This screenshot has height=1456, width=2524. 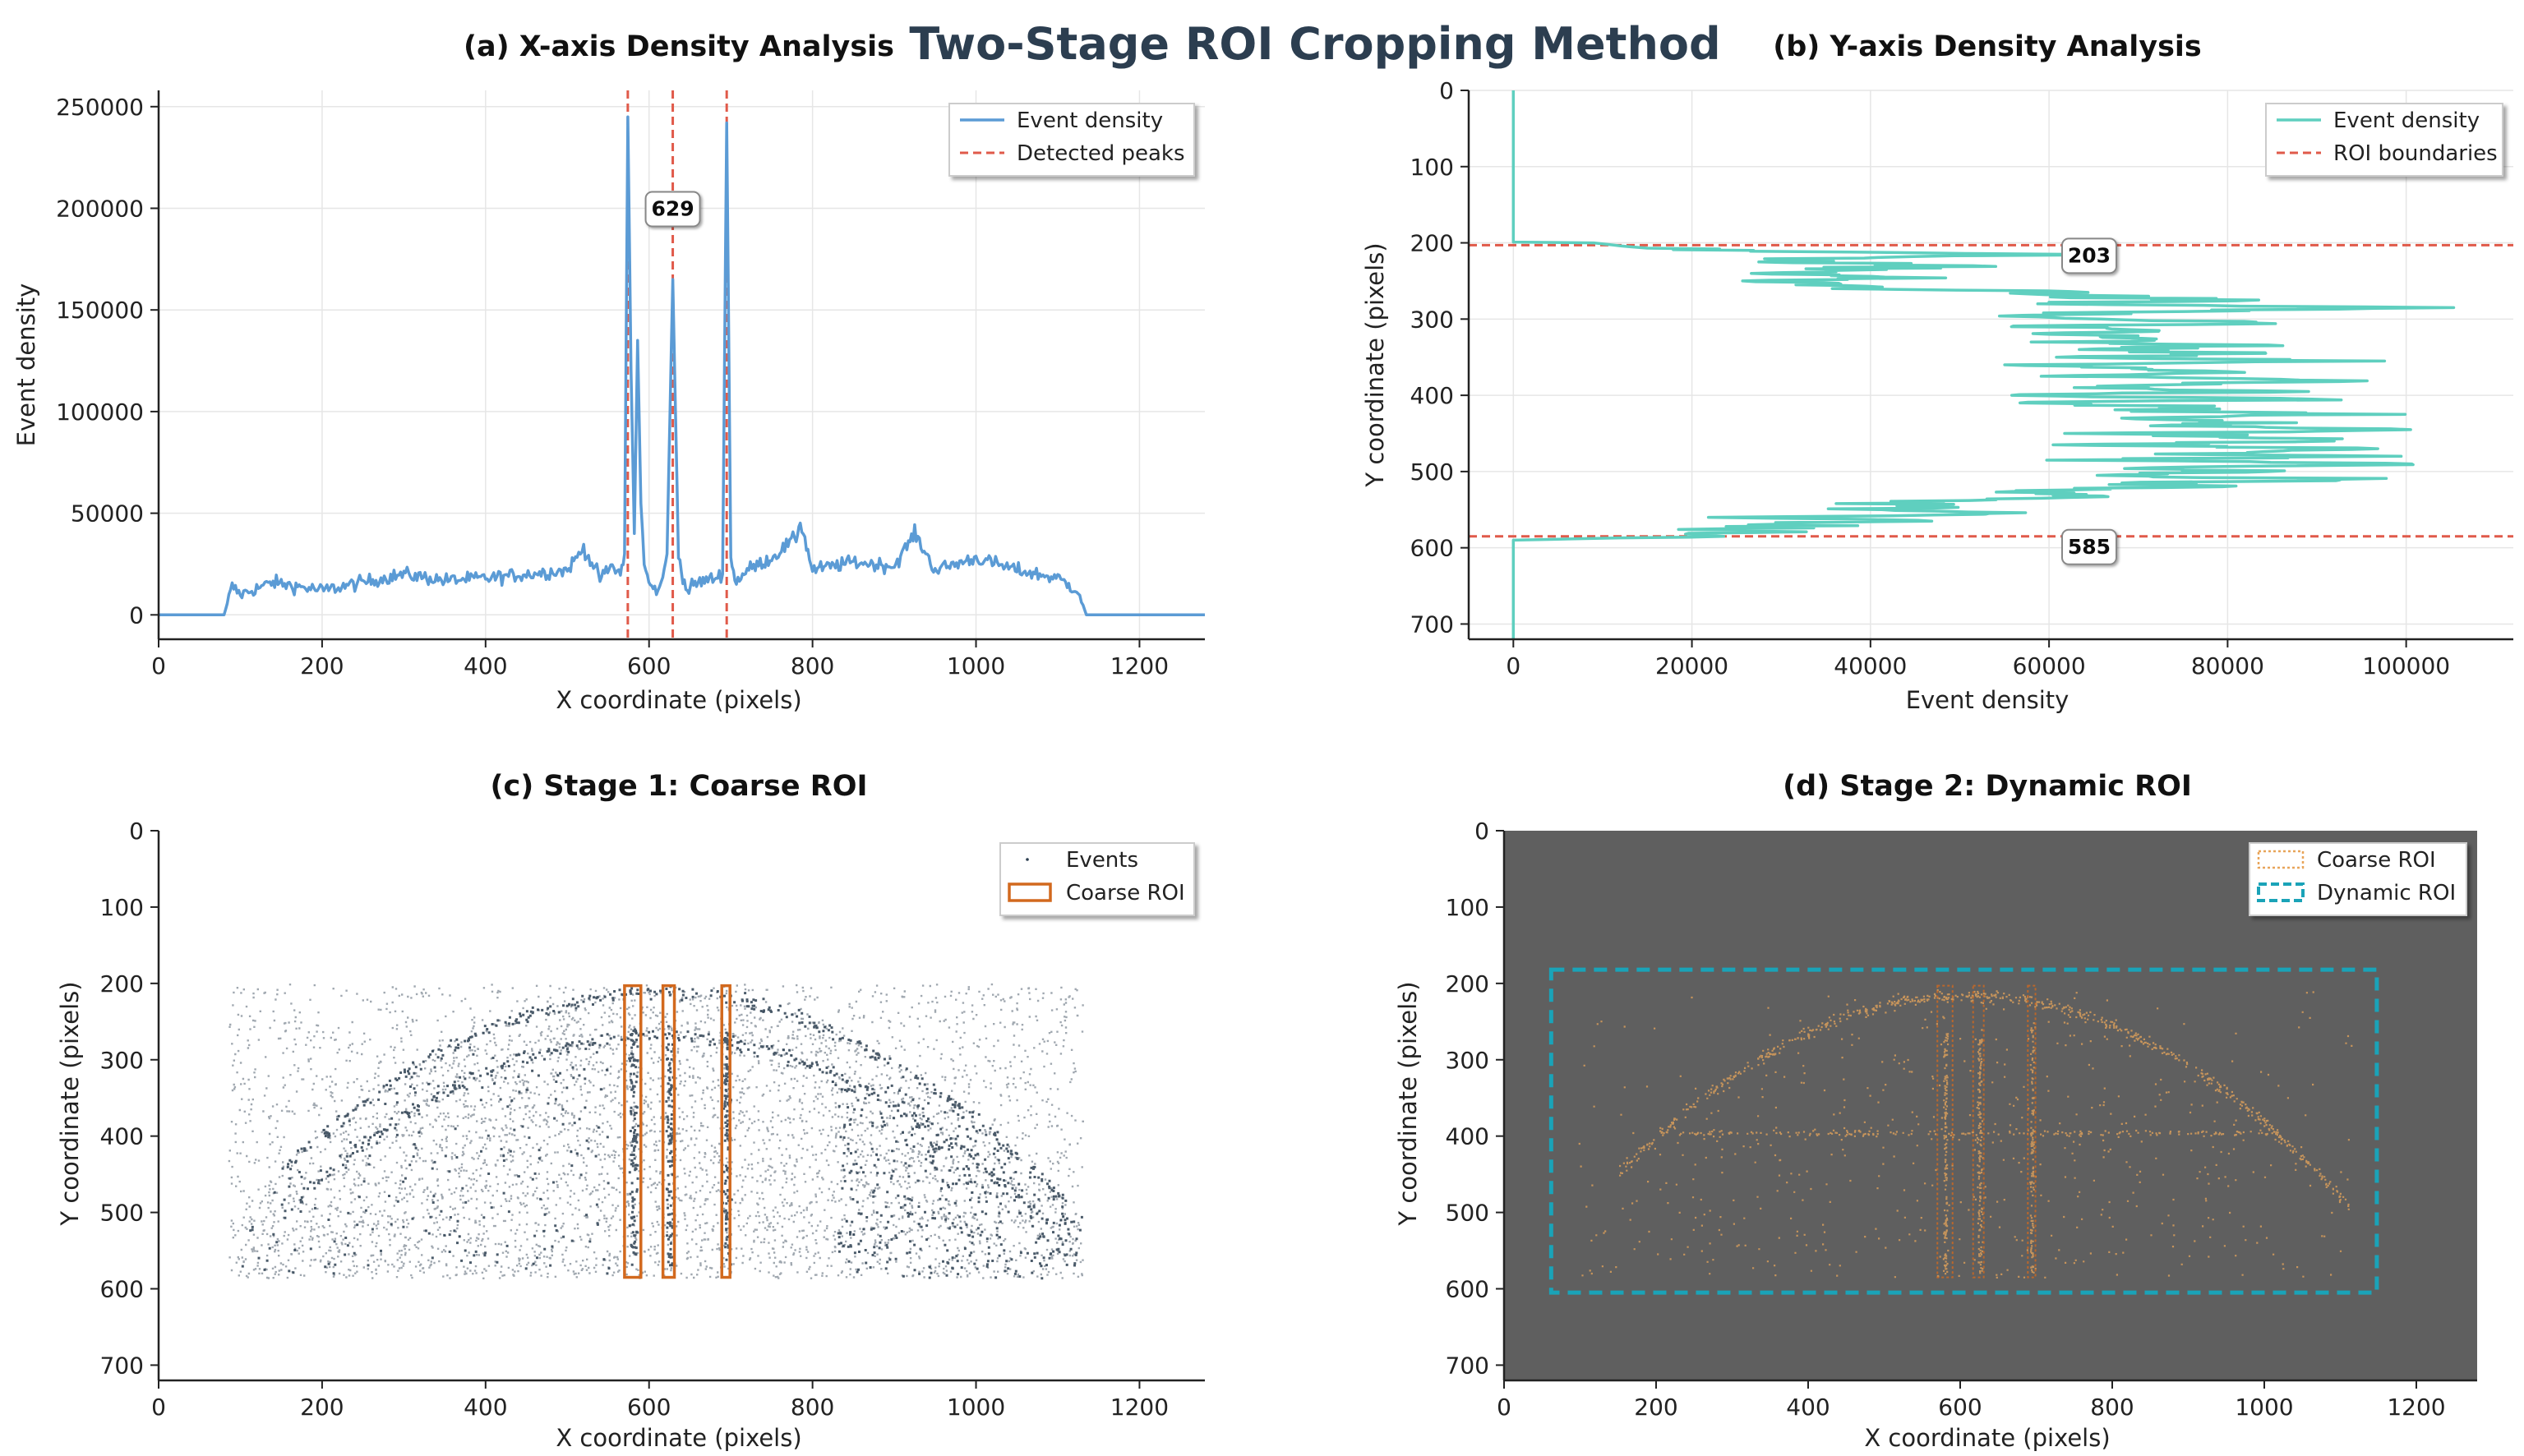 What do you see at coordinates (2358, 879) in the screenshot?
I see `panel-d-legend: Coarse ROI Dynamic ROI` at bounding box center [2358, 879].